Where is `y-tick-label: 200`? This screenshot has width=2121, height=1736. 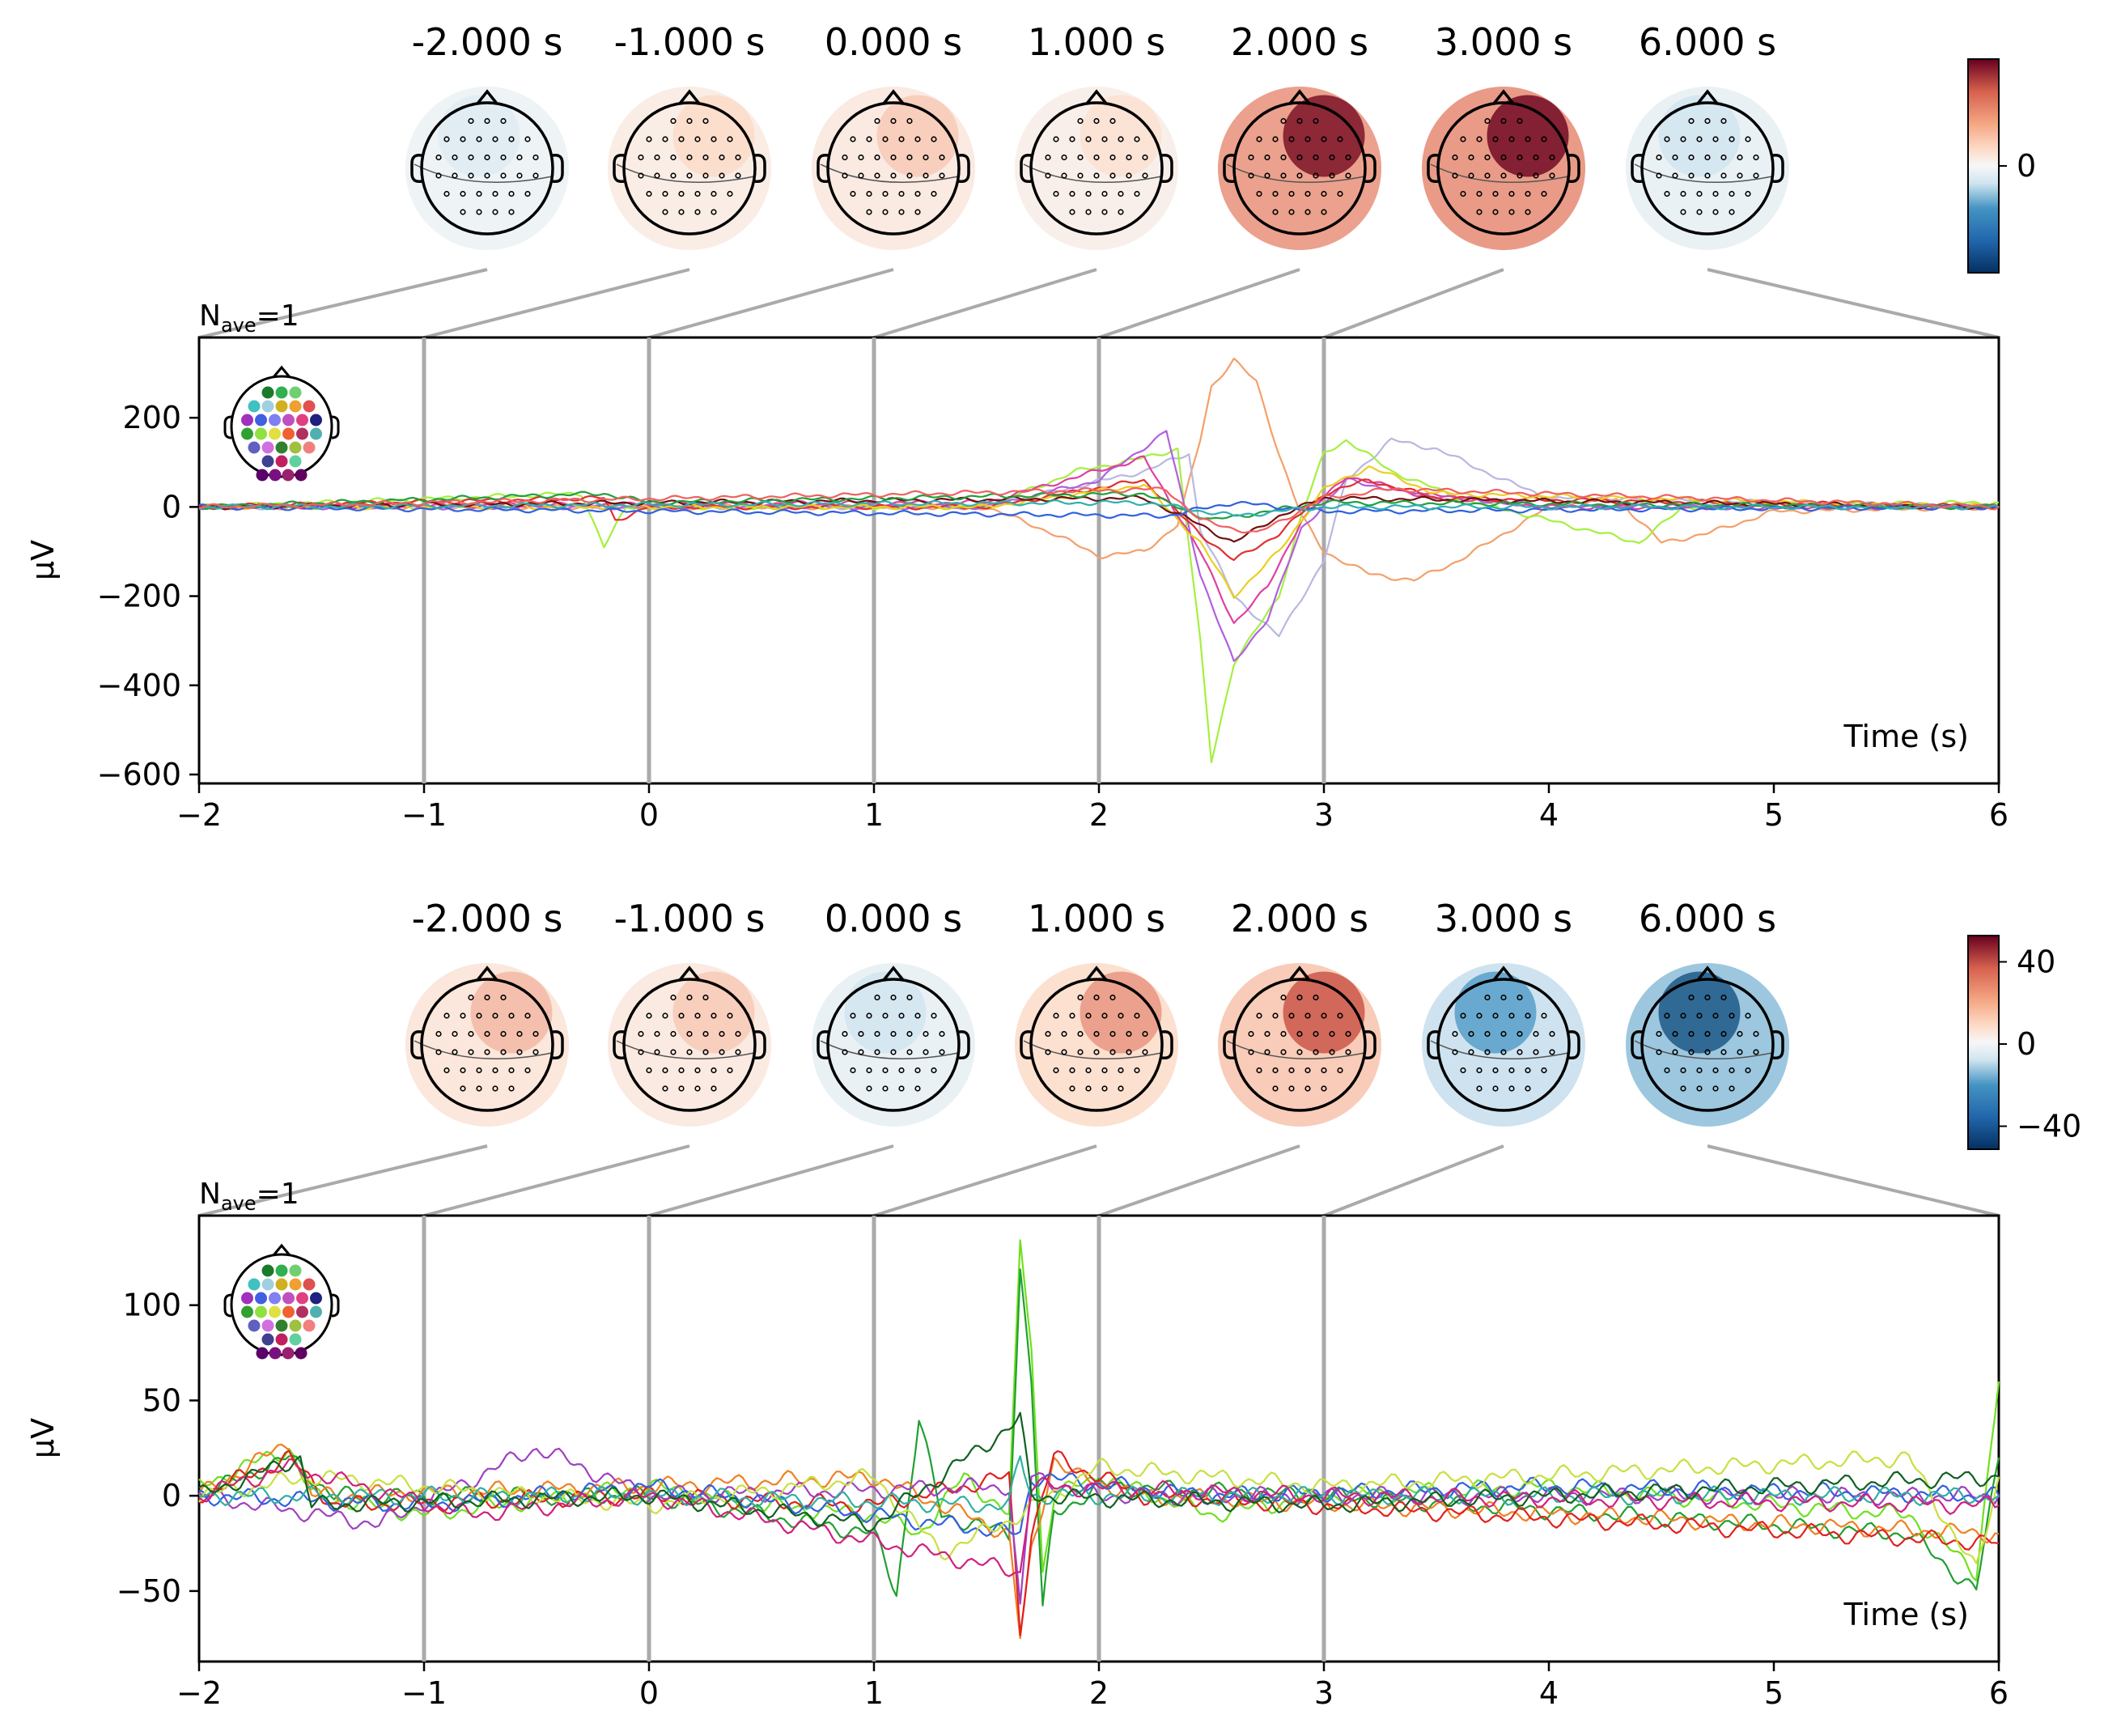 y-tick-label: 200 is located at coordinates (151, 417).